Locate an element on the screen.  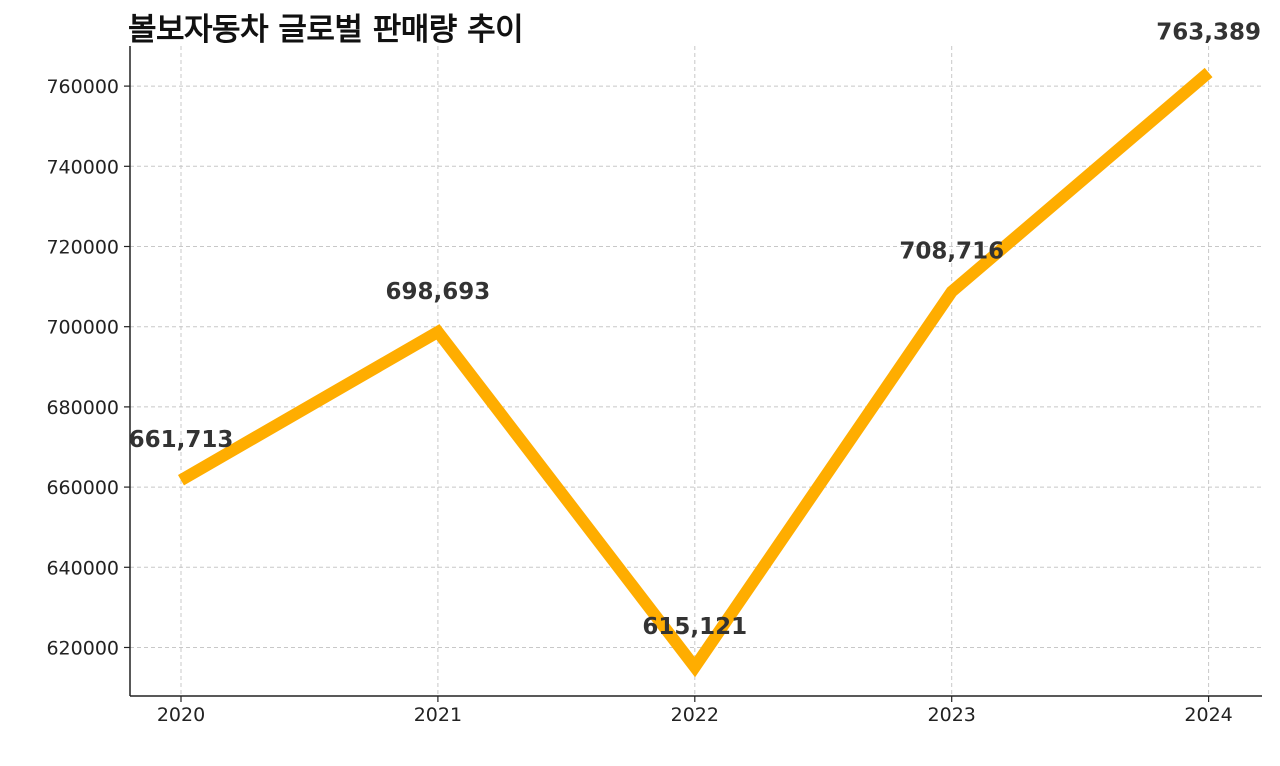
y-tick-label: 760000 is located at coordinates (82, 87).